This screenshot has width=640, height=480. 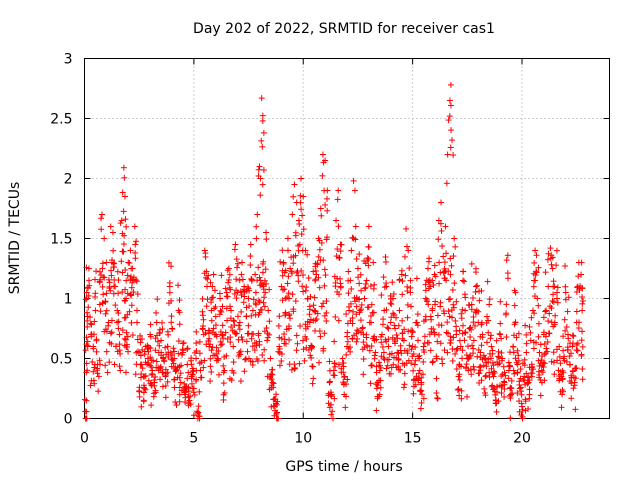 What do you see at coordinates (61, 120) in the screenshot?
I see `y-tick-label: 2.5` at bounding box center [61, 120].